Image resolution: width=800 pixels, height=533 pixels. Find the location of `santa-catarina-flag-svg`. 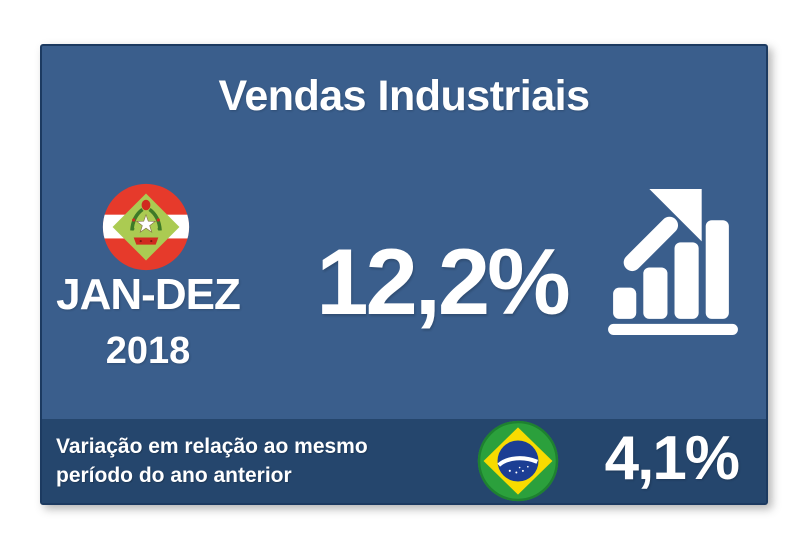

santa-catarina-flag-svg is located at coordinates (146, 227).